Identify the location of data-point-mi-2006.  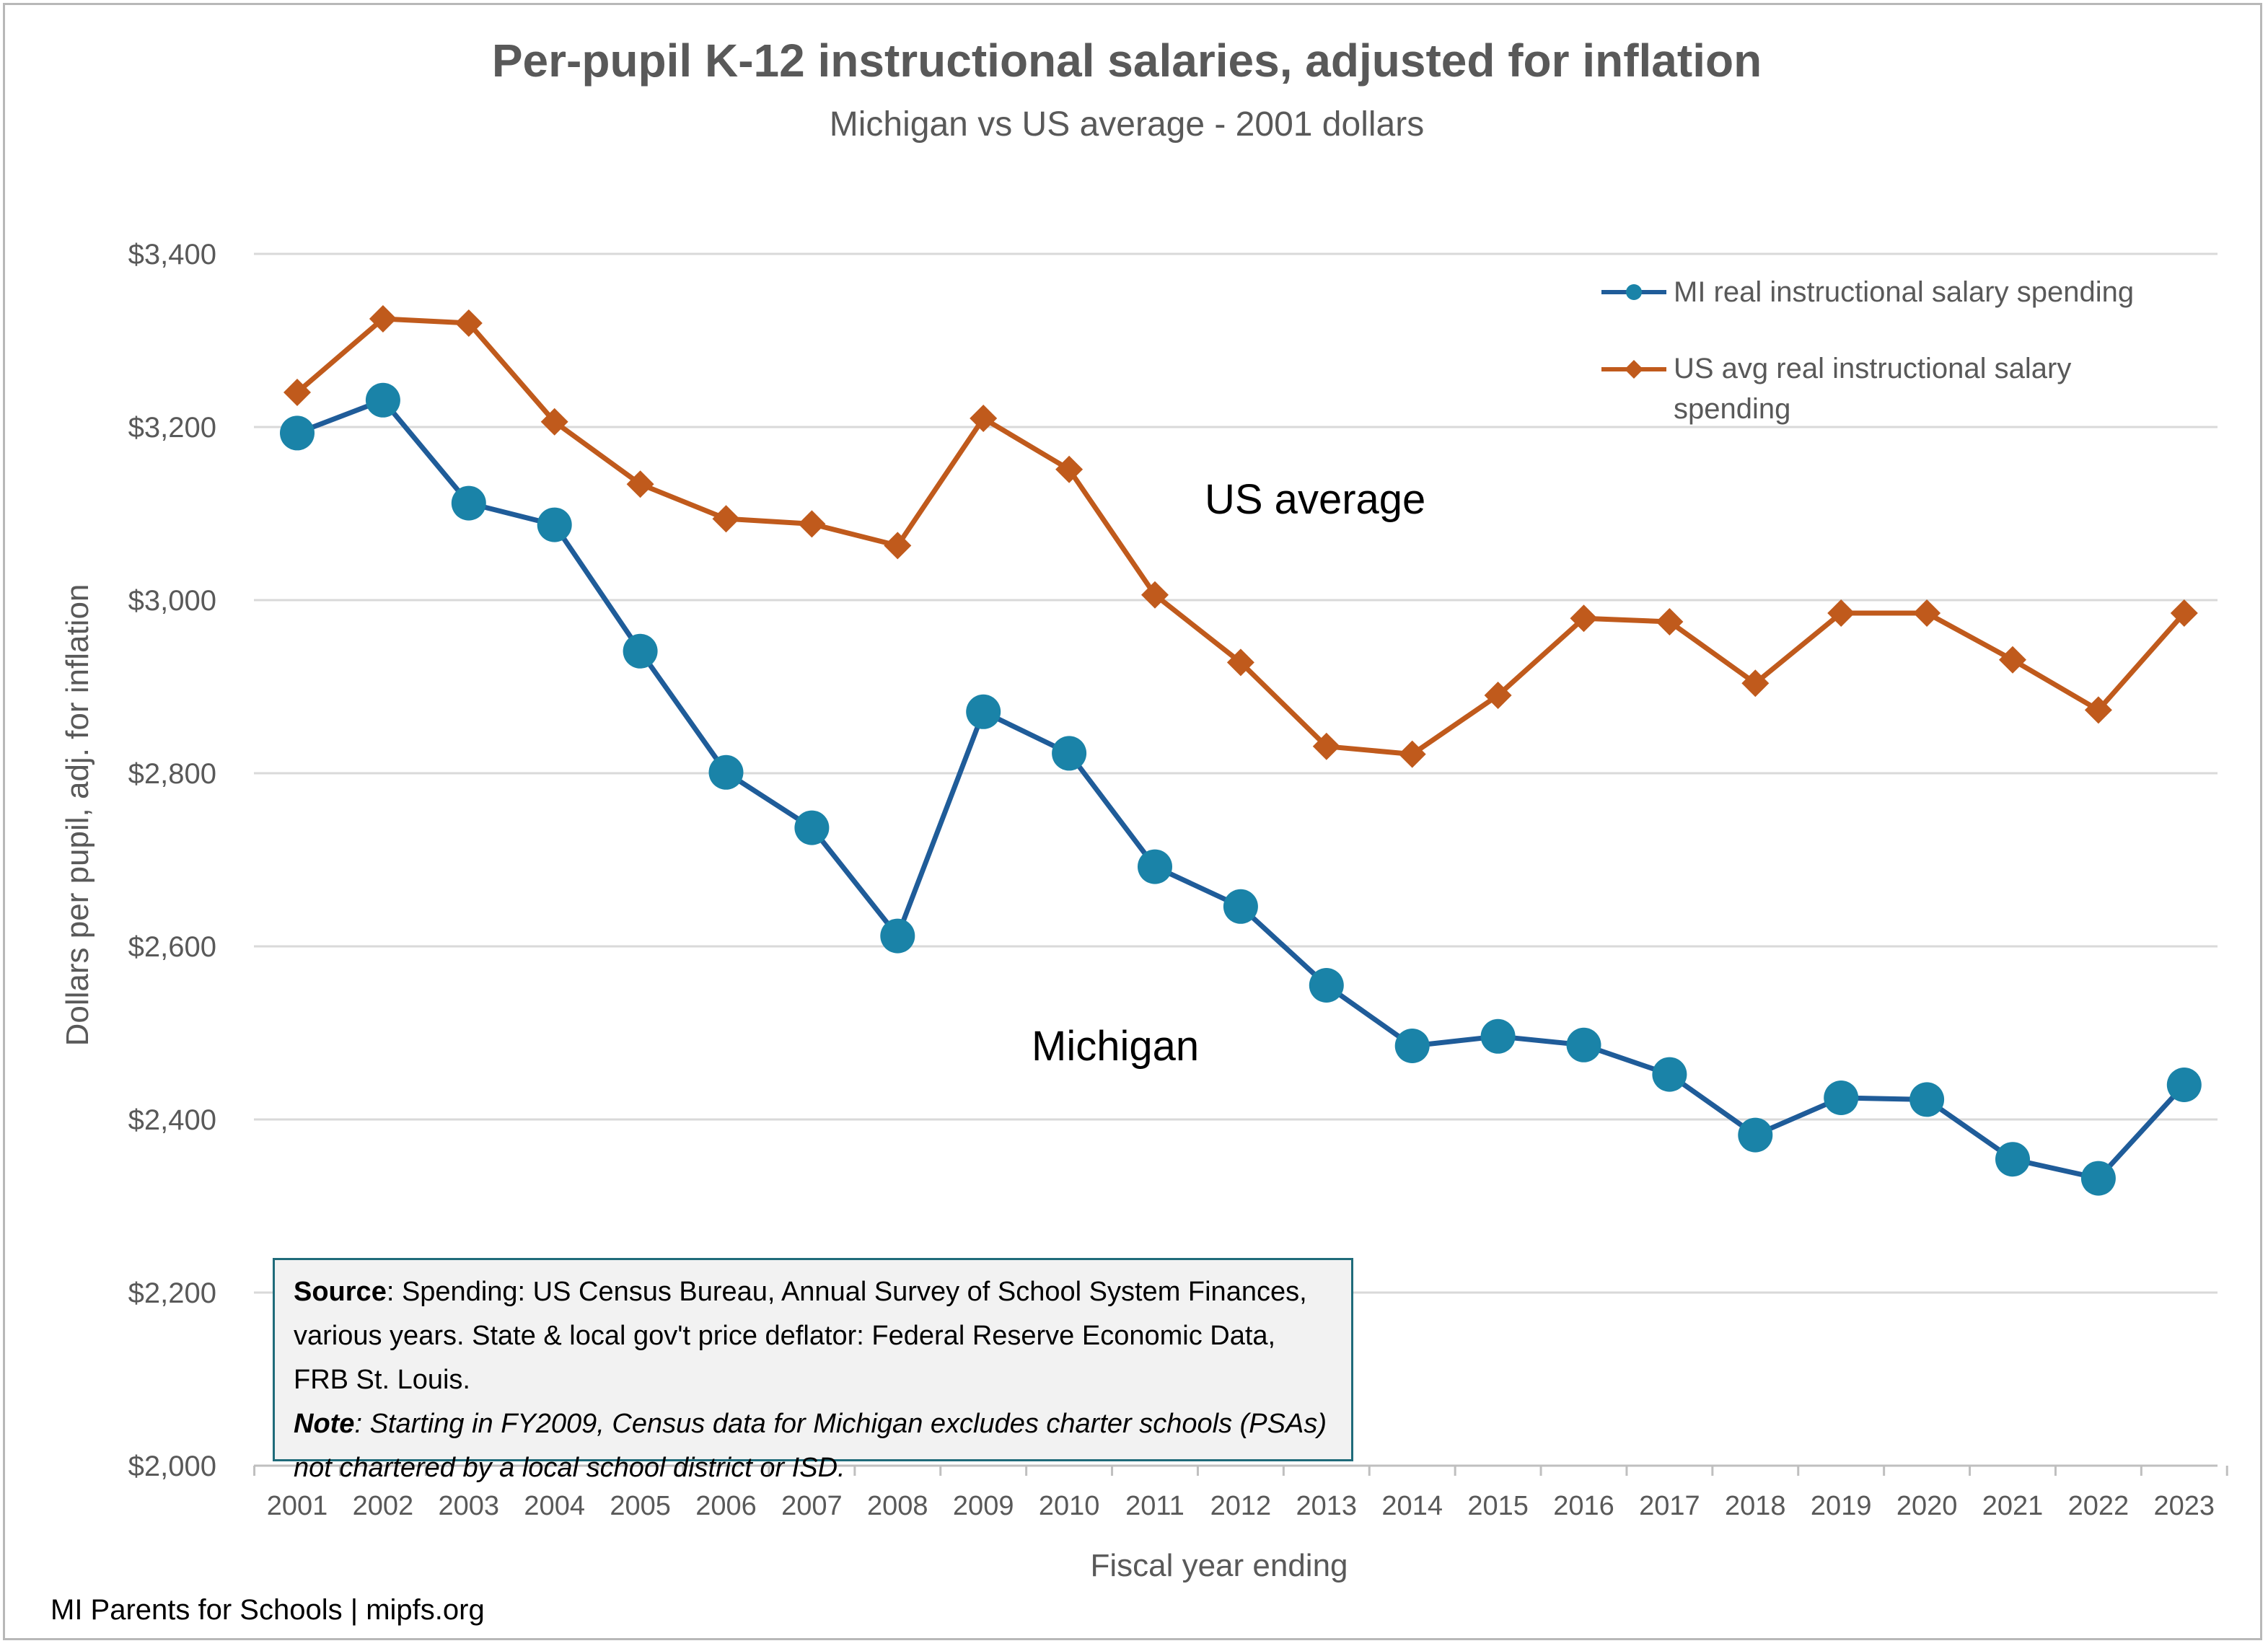
(726, 772).